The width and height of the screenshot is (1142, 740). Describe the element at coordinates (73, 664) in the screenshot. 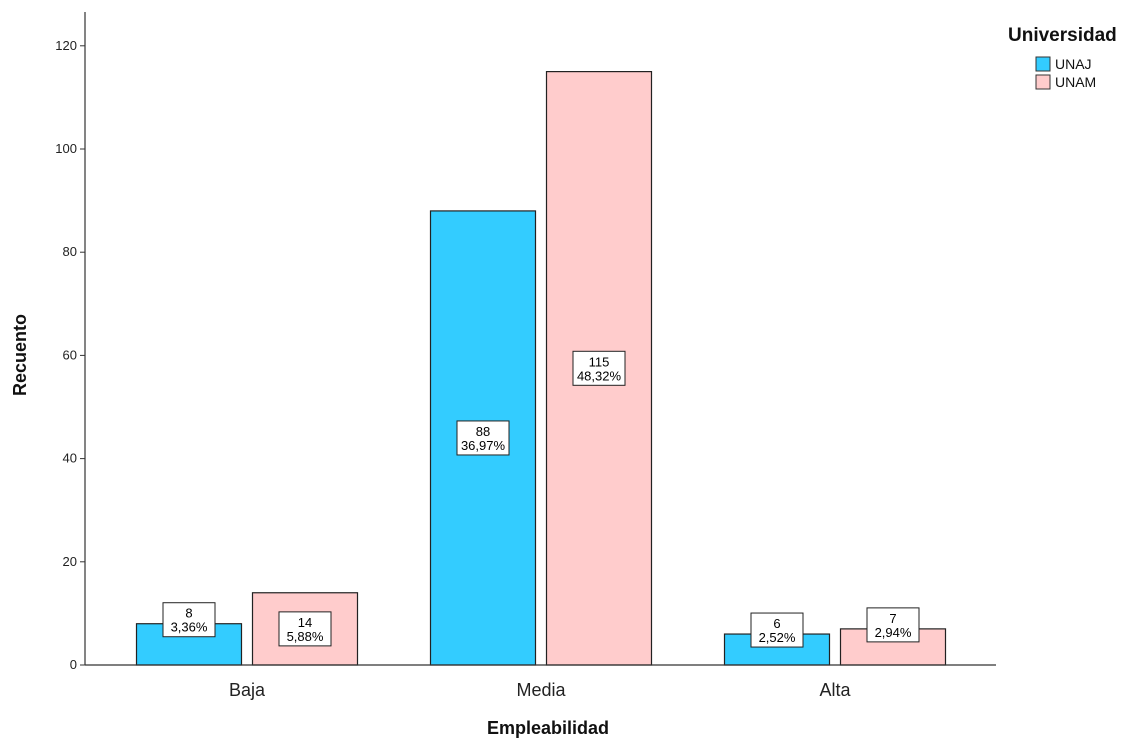

I see `y-tick-label-0: 0` at that location.